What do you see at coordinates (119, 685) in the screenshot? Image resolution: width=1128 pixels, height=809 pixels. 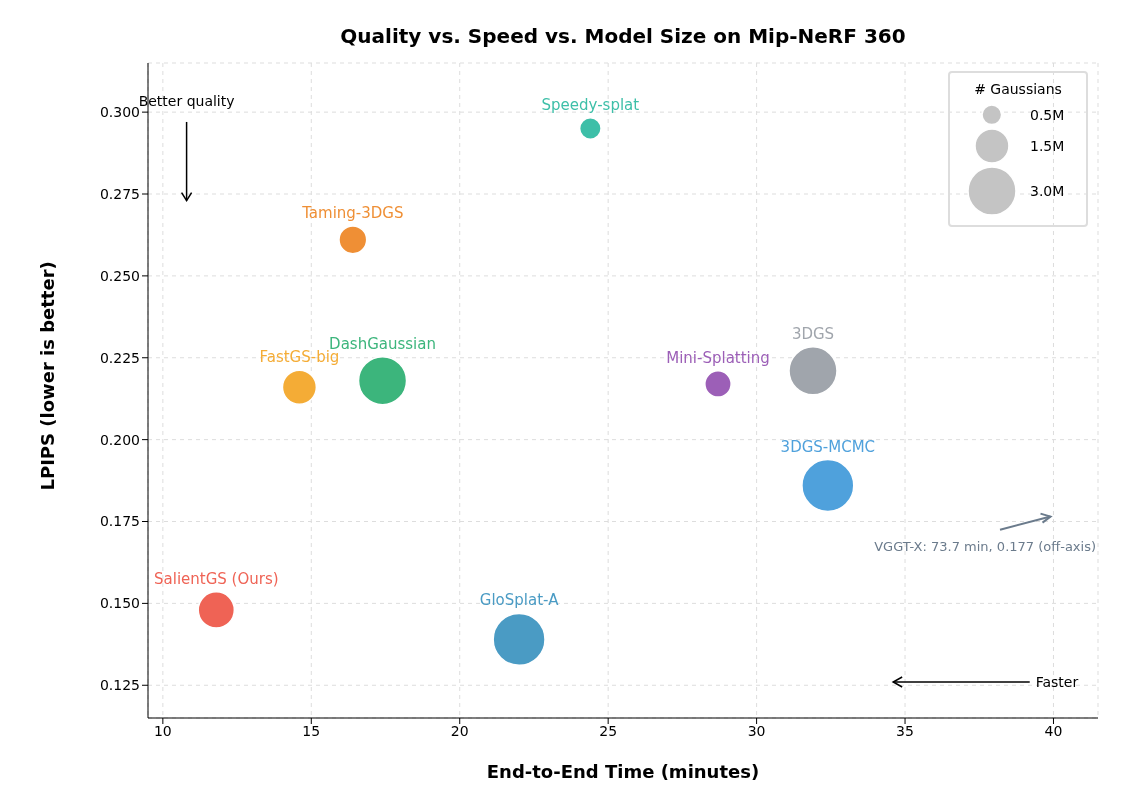 I see `y-tick-label: 0.125` at bounding box center [119, 685].